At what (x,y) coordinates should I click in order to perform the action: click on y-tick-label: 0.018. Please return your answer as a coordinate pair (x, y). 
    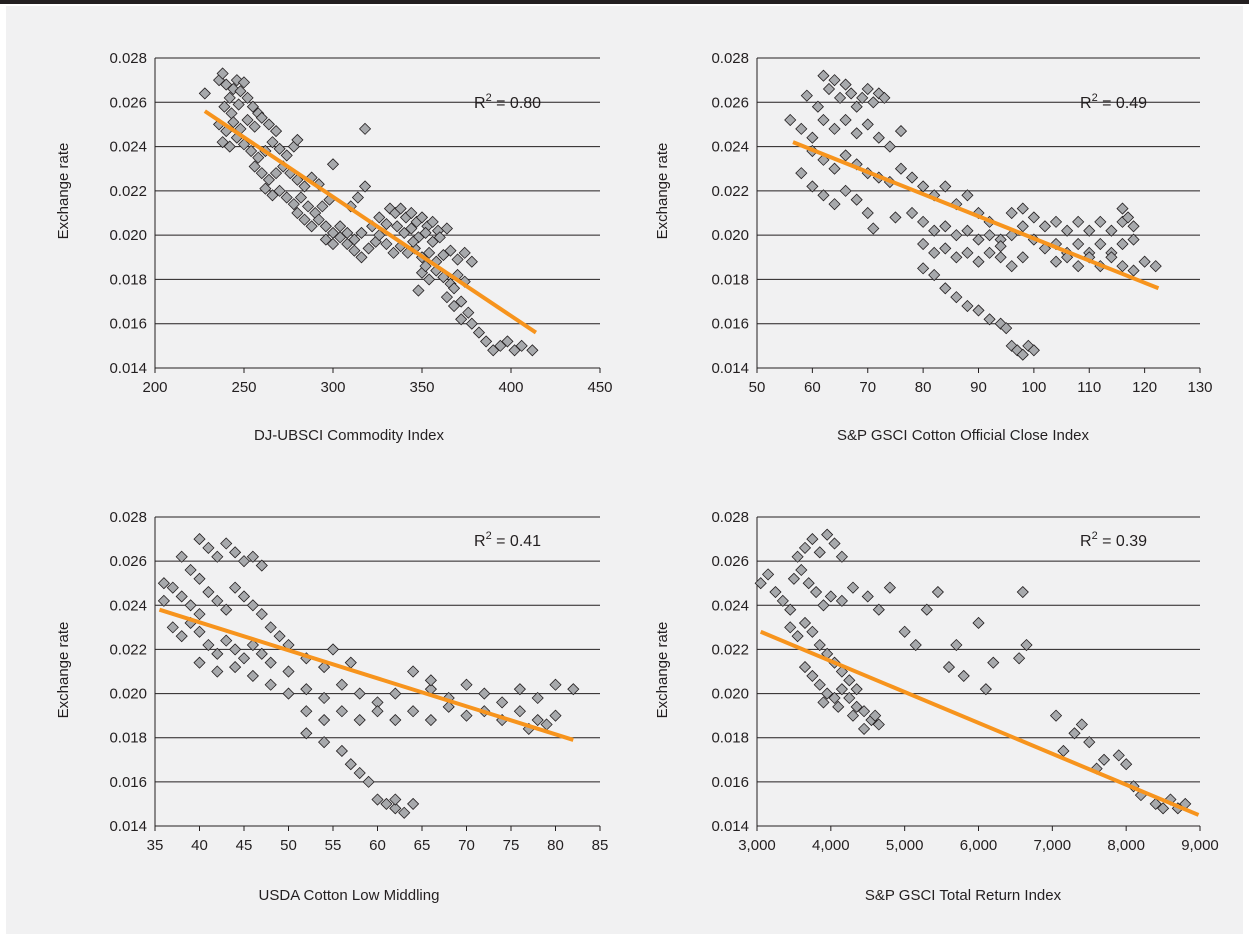
    Looking at the image, I should click on (730, 738).